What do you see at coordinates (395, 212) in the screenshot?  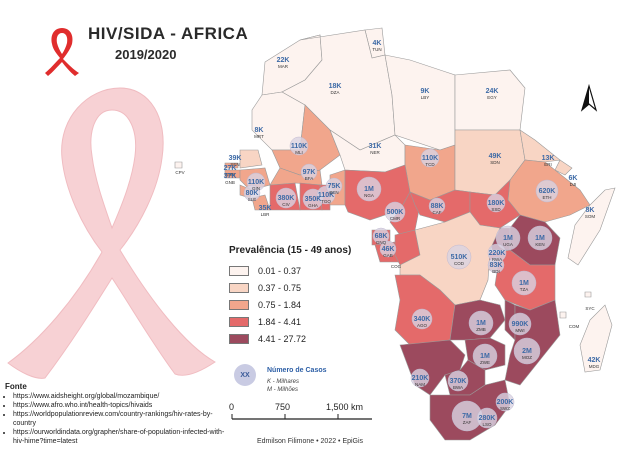 I see `cases-bubble-cmr` at bounding box center [395, 212].